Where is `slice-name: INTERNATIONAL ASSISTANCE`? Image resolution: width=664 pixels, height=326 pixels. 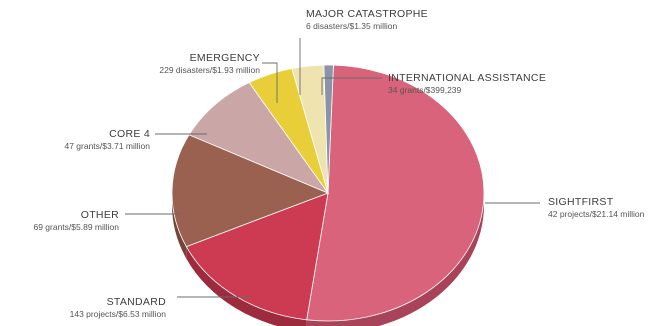
slice-name: INTERNATIONAL ASSISTANCE is located at coordinates (467, 78).